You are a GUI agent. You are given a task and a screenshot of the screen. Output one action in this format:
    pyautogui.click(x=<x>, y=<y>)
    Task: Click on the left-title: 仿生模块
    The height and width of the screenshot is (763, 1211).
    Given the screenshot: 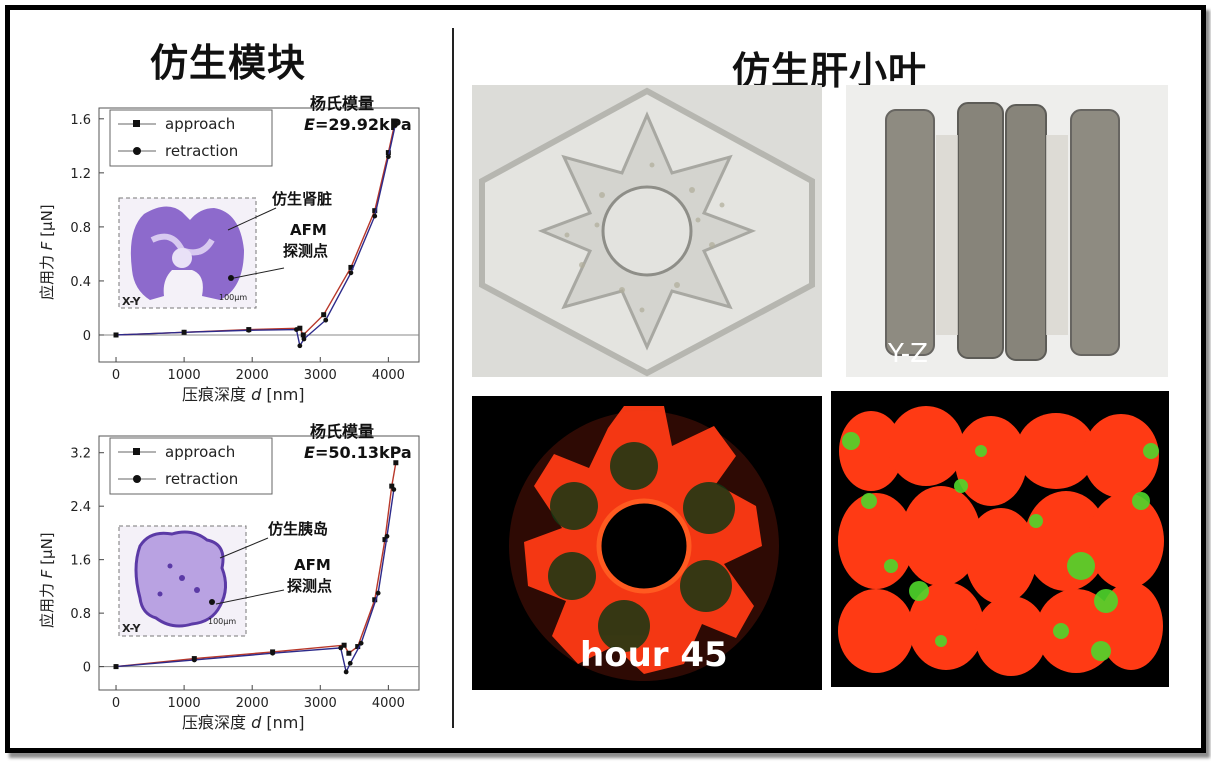 What is the action you would take?
    pyautogui.click(x=228, y=63)
    